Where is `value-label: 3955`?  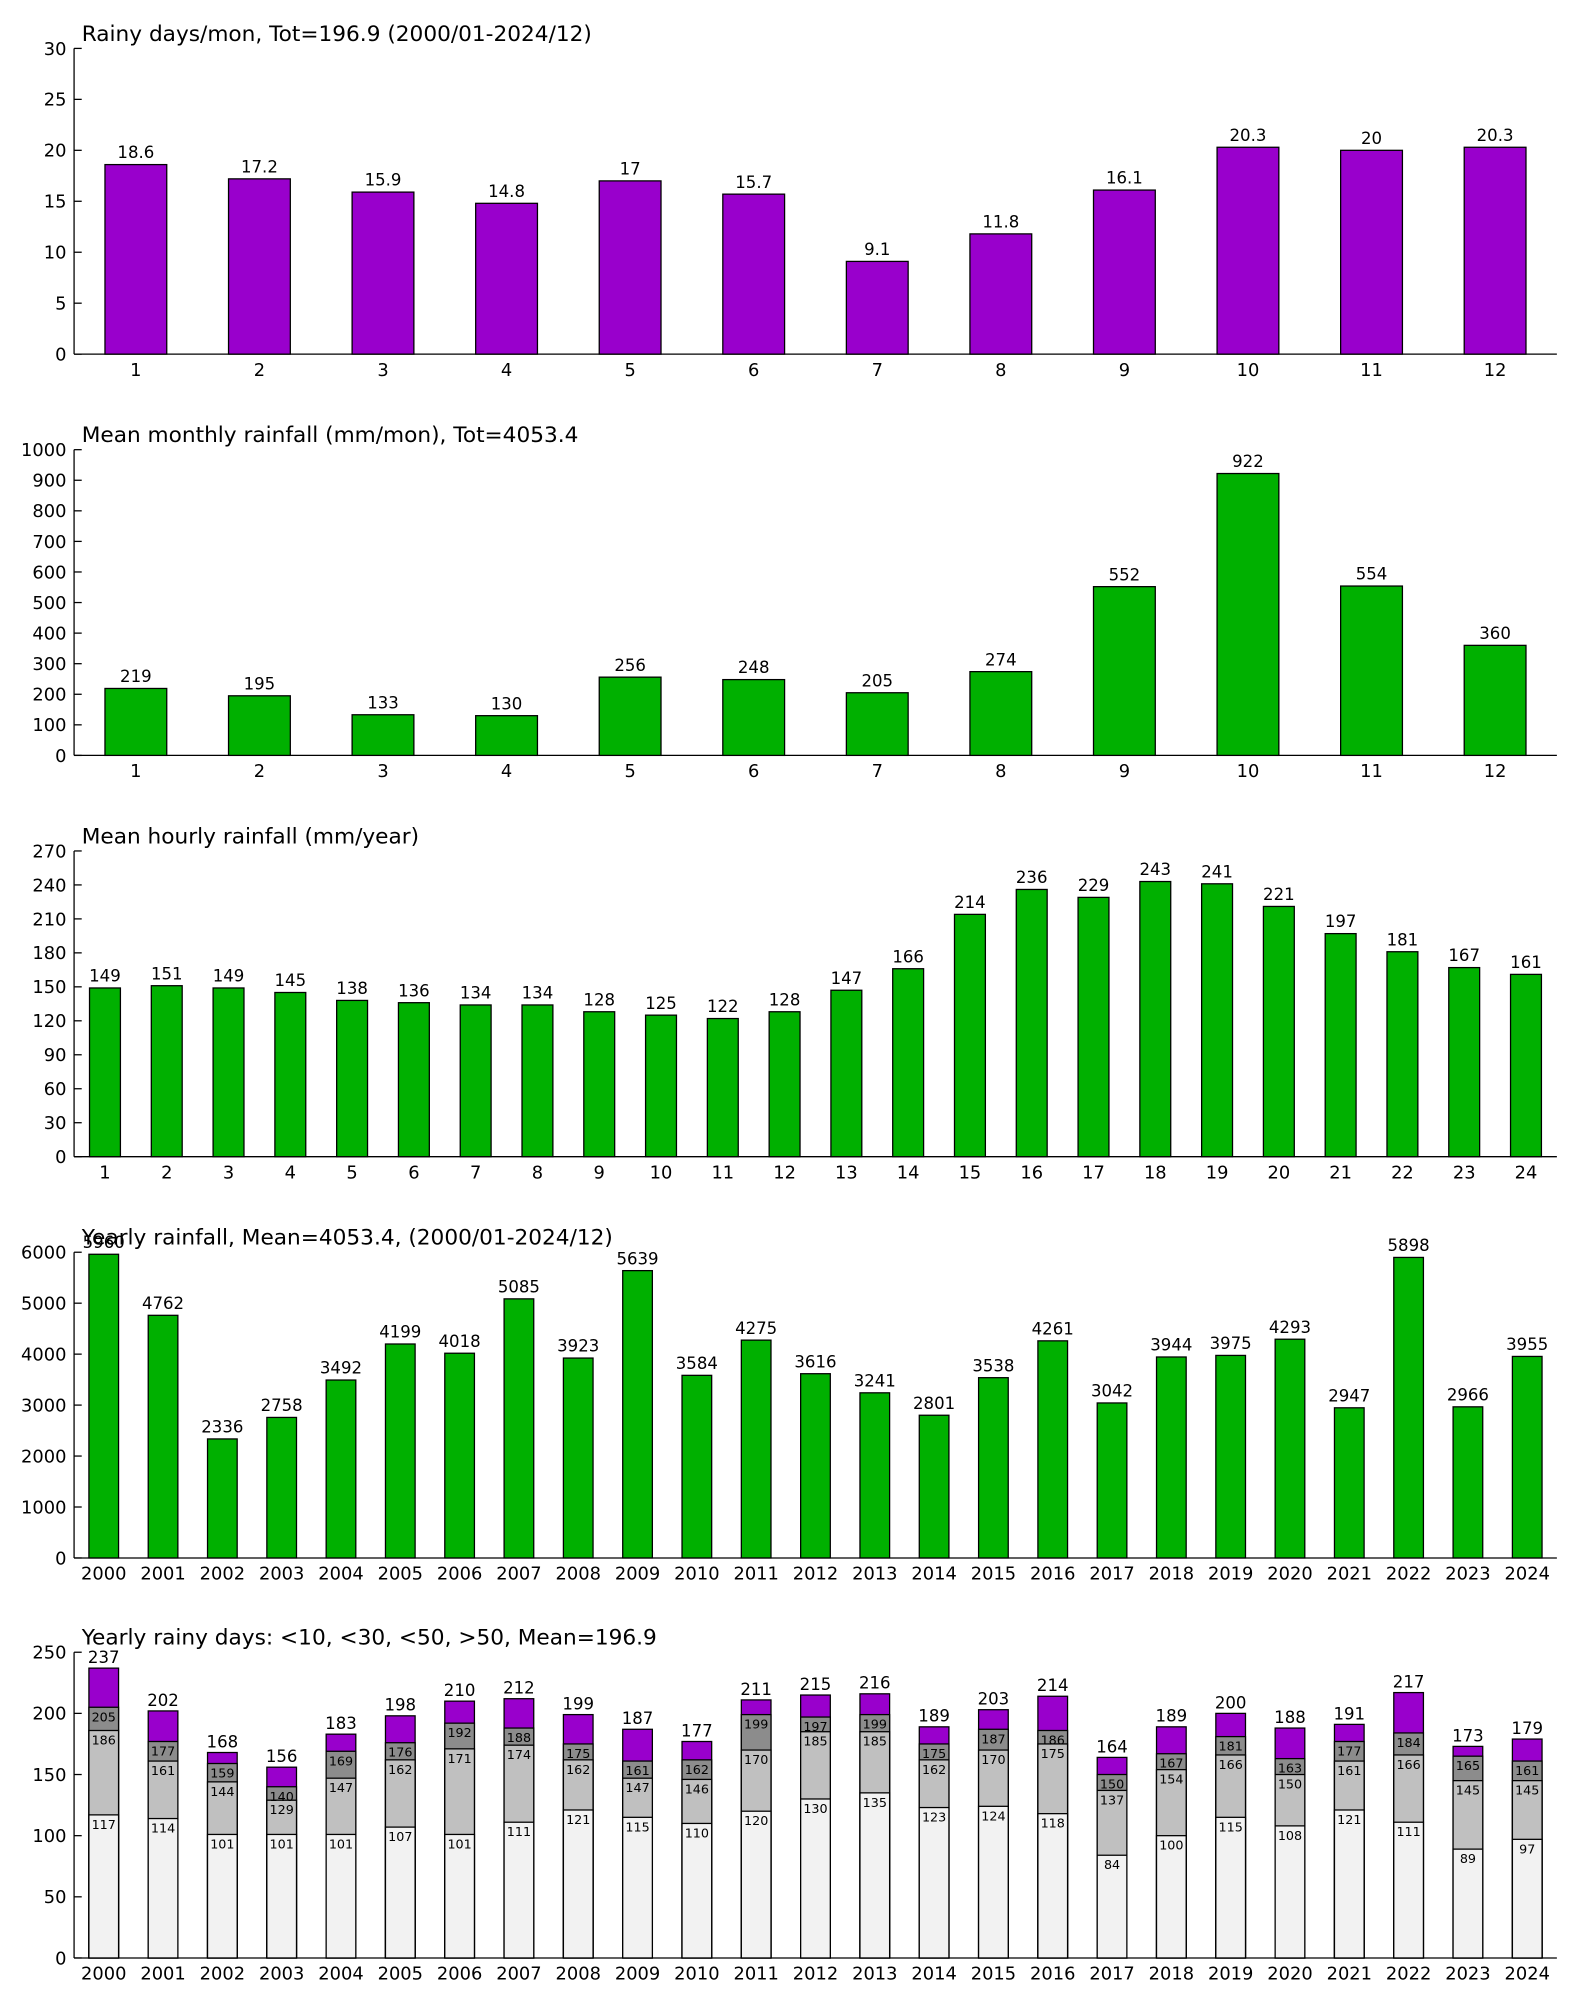
value-label: 3955 is located at coordinates (1527, 1344).